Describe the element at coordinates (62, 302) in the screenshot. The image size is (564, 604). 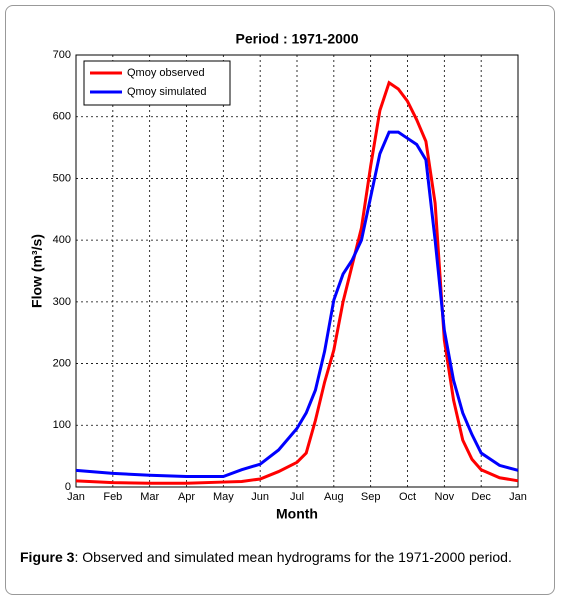
I see `y-tick-label: 300` at that location.